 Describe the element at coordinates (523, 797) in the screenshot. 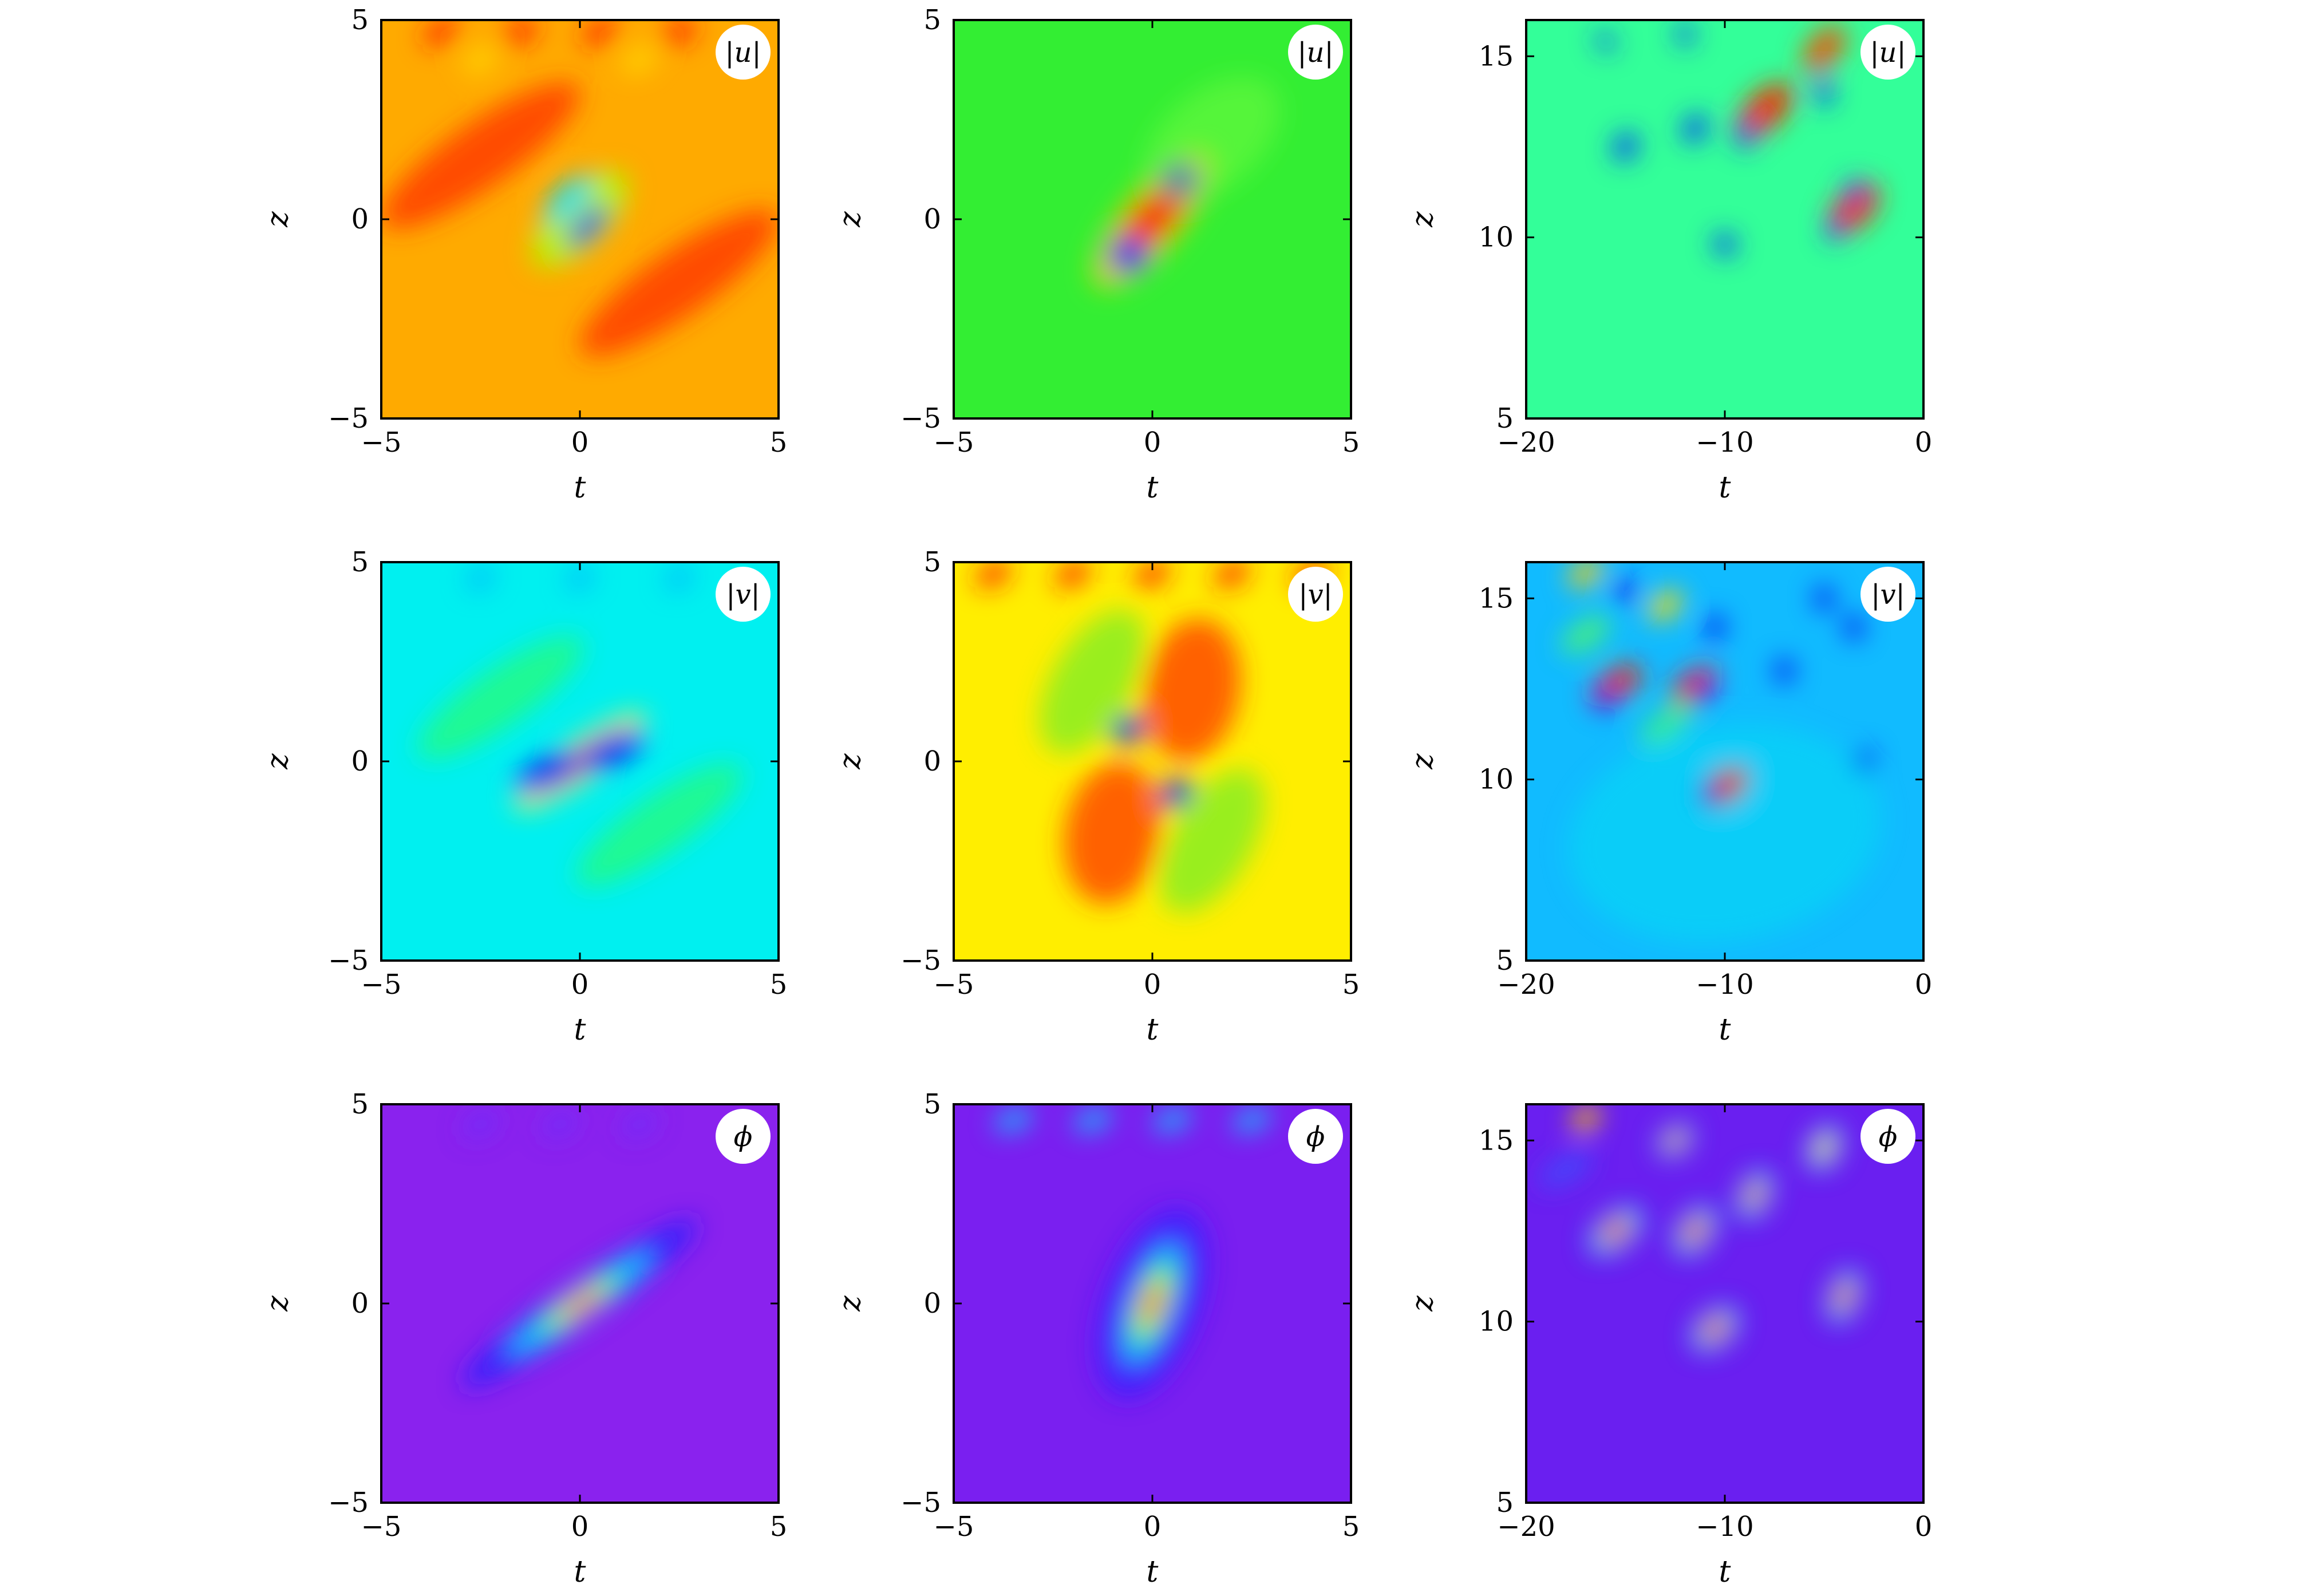

I see `panel-row2-col1: −5 0 5 −5 0 5 t z |v|` at that location.